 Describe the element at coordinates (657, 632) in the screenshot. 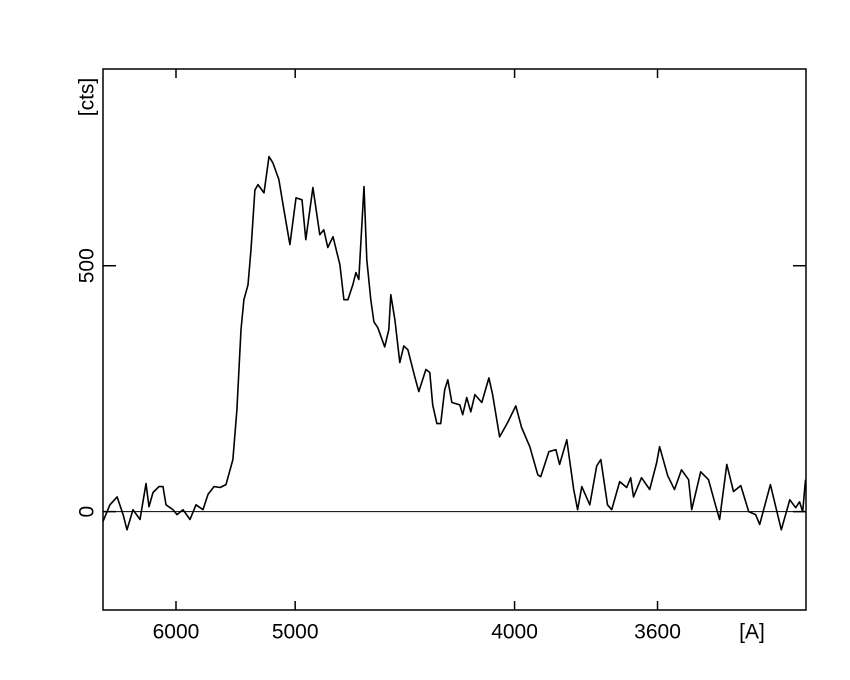

I see `x-tick-label: 3600` at that location.